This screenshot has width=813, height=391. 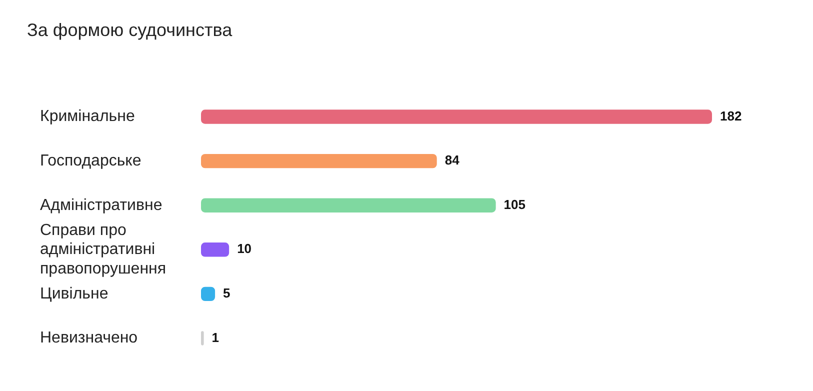 What do you see at coordinates (216, 337) in the screenshot?
I see `data-label: 1` at bounding box center [216, 337].